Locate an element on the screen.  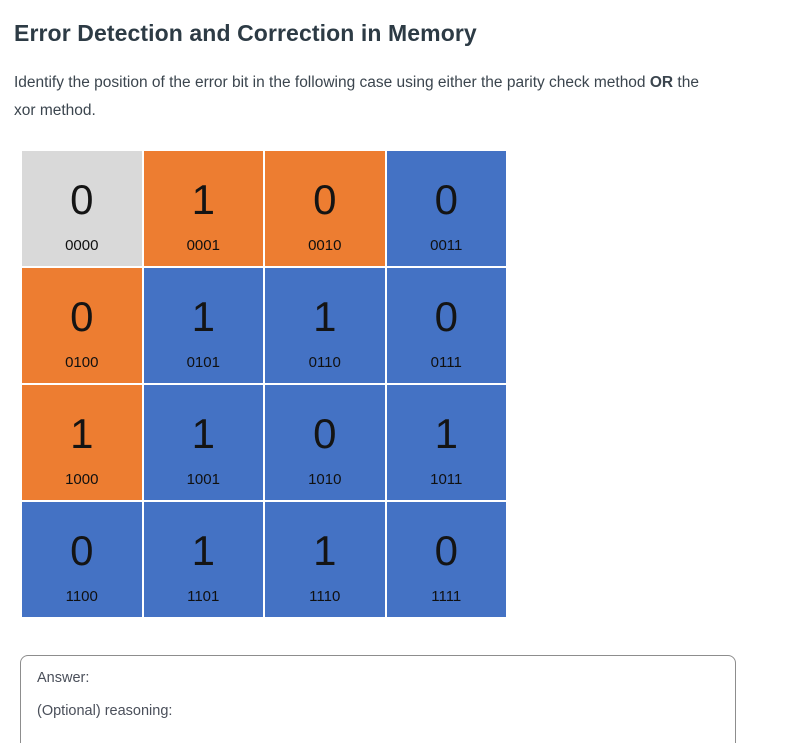
grid-cell-1010: 0 1010 is located at coordinates (325, 442).